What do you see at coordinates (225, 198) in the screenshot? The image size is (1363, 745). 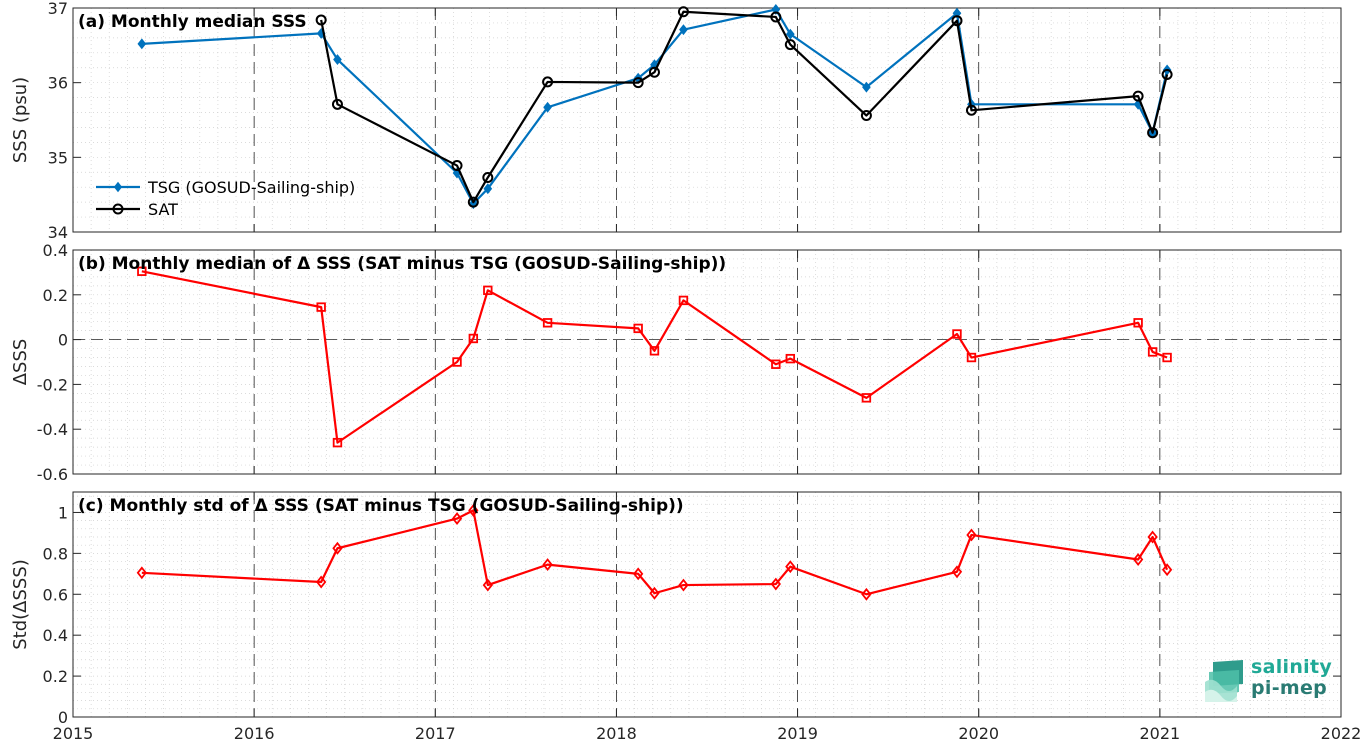 I see `legend: TSG (GOSUD-Sailing-ship) SAT` at bounding box center [225, 198].